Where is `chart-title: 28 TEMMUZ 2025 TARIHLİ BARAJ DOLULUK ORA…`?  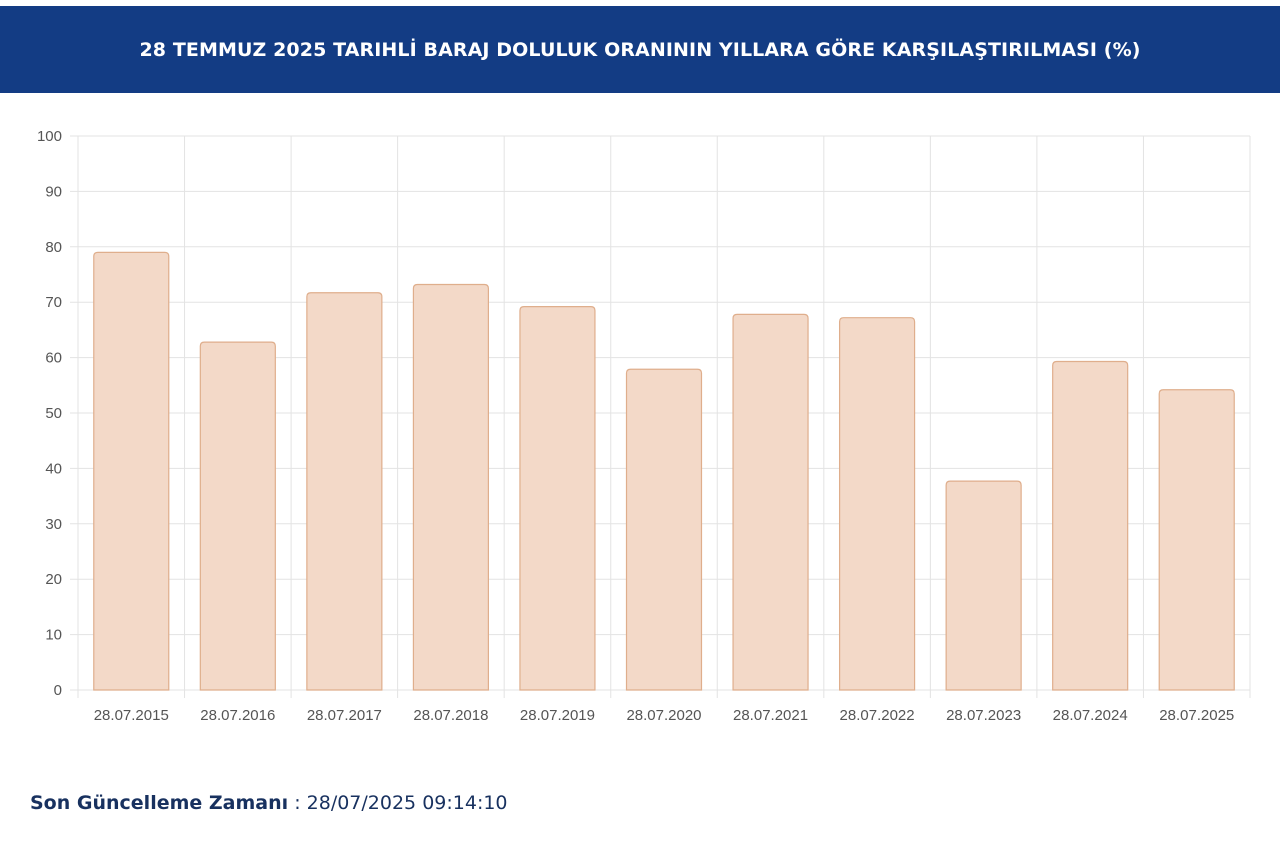 chart-title: 28 TEMMUZ 2025 TARIHLİ BARAJ DOLULUK ORA… is located at coordinates (640, 49).